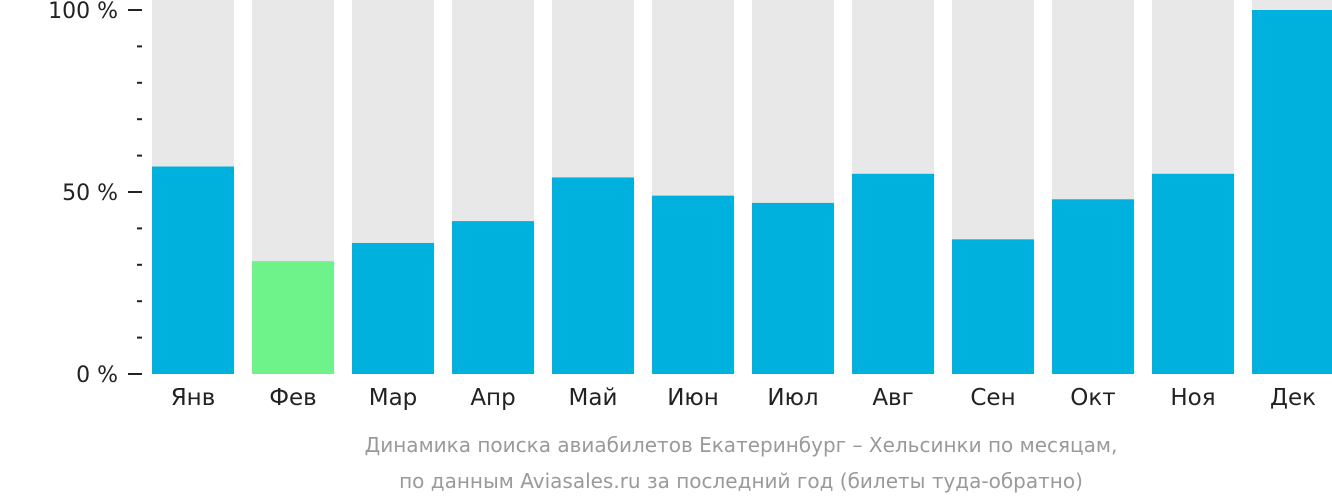 The image size is (1332, 502). I want to click on x-tick-label-9: Сен, so click(992, 398).